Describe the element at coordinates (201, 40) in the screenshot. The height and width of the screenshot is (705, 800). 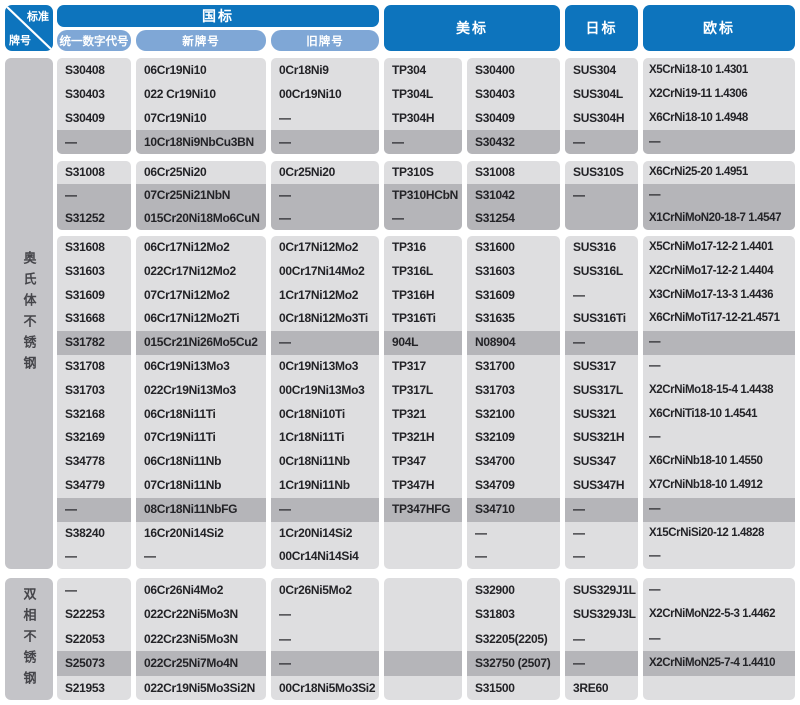
I see `subheader-new-grade: 新牌号` at that location.